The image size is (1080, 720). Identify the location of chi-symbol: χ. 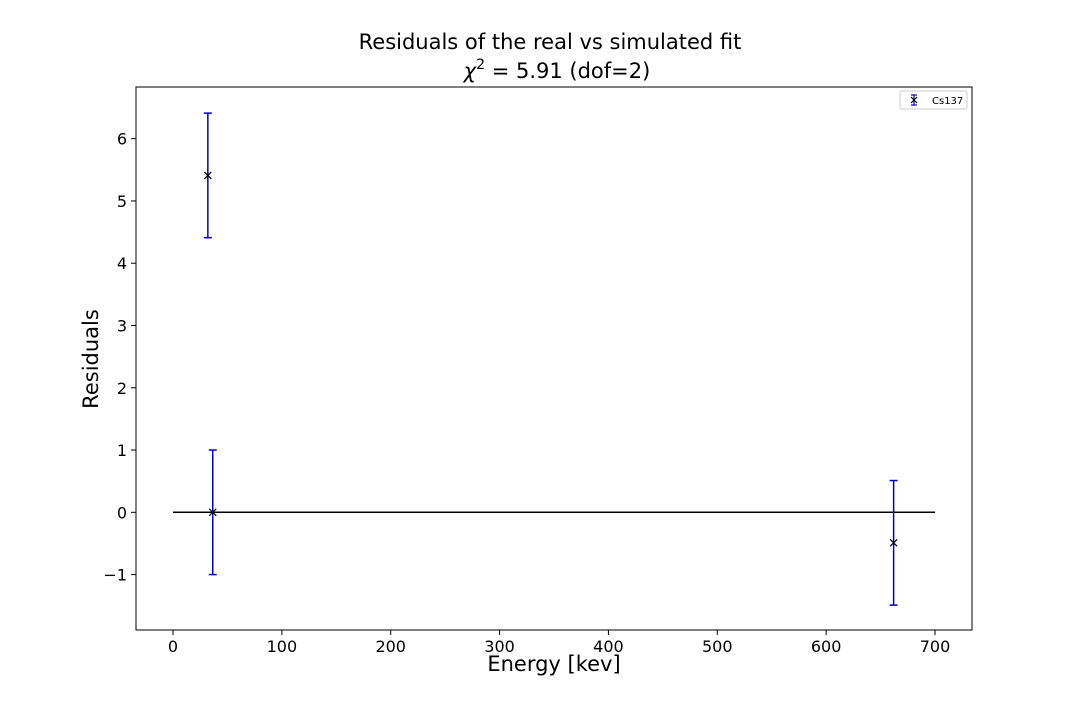
(470, 71).